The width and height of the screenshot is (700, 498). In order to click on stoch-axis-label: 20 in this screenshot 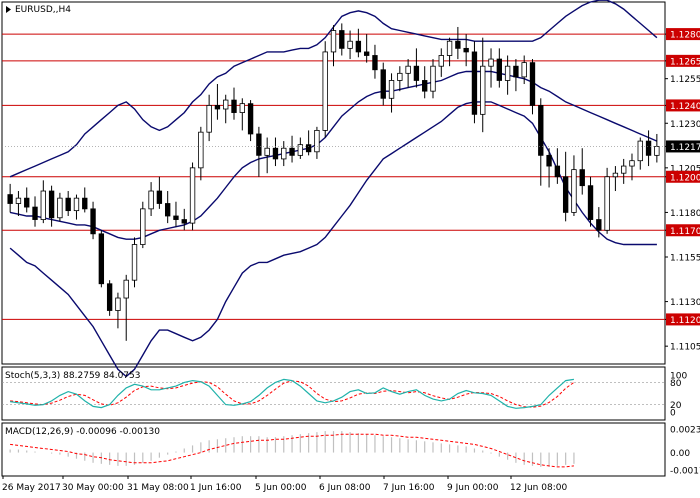, I will do `click(676, 406)`.